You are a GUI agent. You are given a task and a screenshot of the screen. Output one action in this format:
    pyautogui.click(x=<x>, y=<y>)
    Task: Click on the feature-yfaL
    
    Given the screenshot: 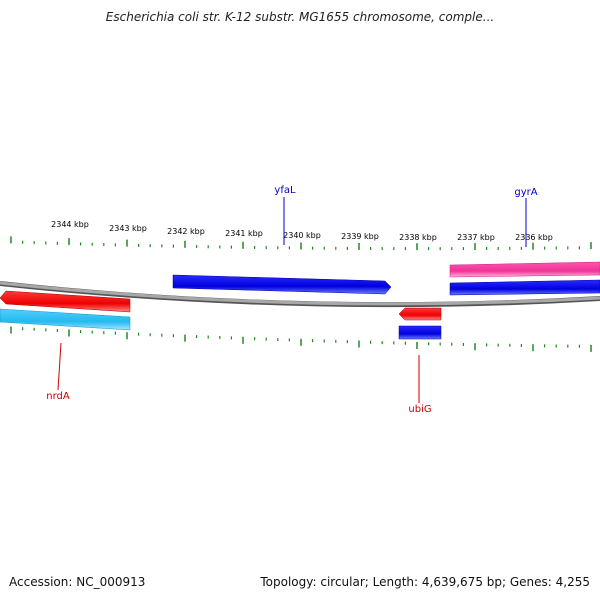 What is the action you would take?
    pyautogui.click(x=282, y=284)
    